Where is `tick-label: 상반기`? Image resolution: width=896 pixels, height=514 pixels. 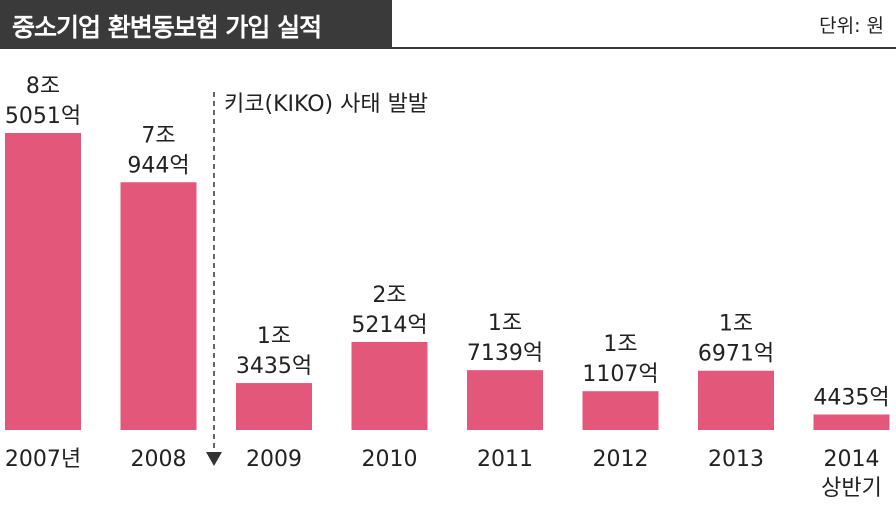
tick-label: 상반기 is located at coordinates (851, 488).